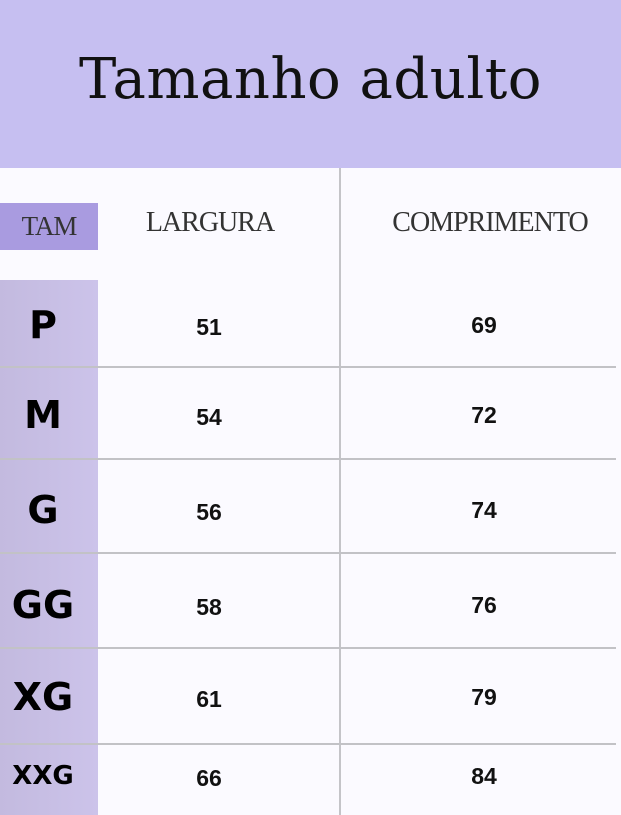 The width and height of the screenshot is (621, 815). What do you see at coordinates (43, 697) in the screenshot?
I see `size-cell: XG` at bounding box center [43, 697].